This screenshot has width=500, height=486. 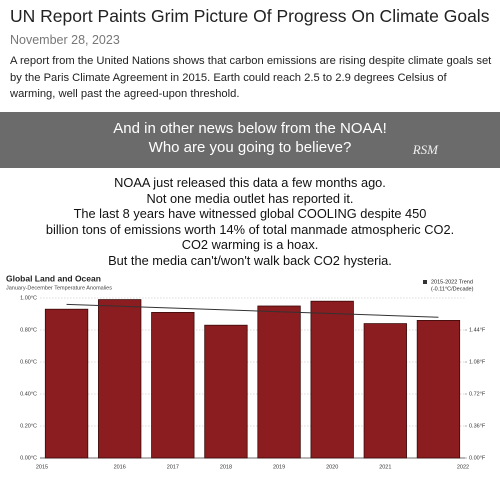 What do you see at coordinates (463, 467) in the screenshot?
I see `x-tick-label: 2022` at bounding box center [463, 467].